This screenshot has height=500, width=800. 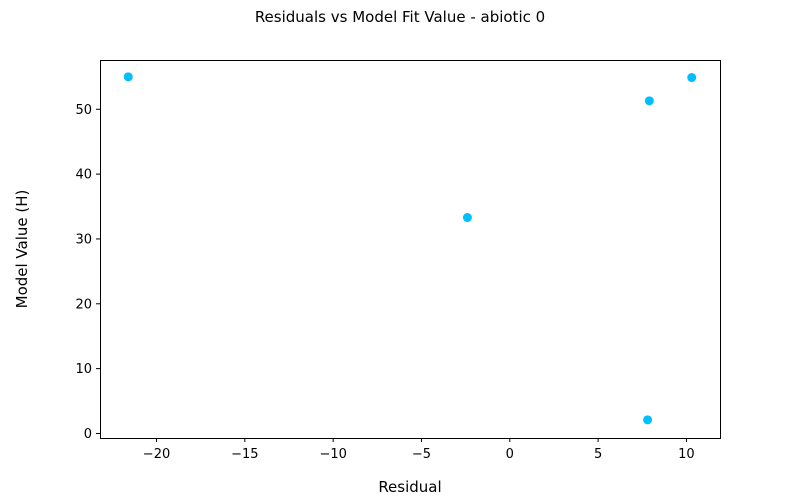 I want to click on x-tick-label: −10, so click(x=332, y=454).